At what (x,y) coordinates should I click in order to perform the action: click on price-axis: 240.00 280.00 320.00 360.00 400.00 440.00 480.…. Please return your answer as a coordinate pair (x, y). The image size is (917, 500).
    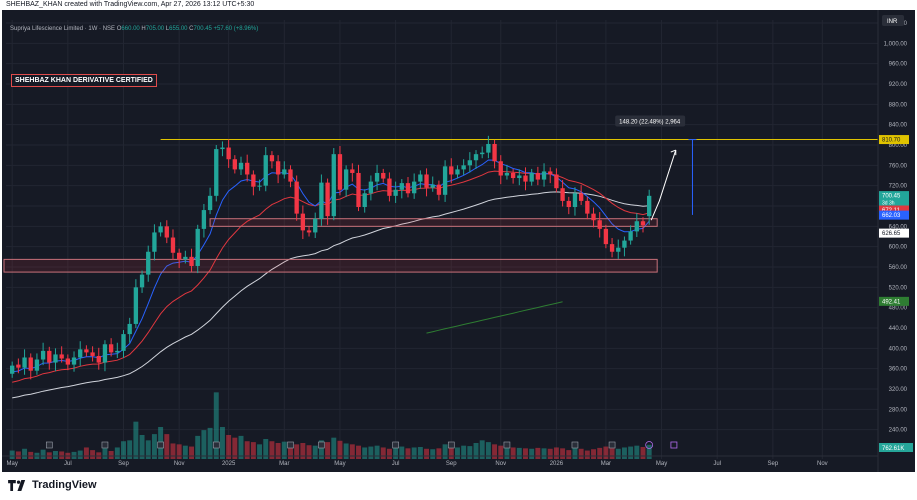
    Looking at the image, I should click on (896, 241).